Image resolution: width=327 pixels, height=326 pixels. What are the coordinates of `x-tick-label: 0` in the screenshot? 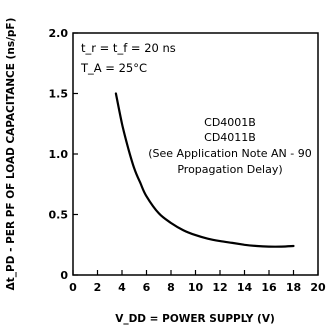 It's located at (73, 287).